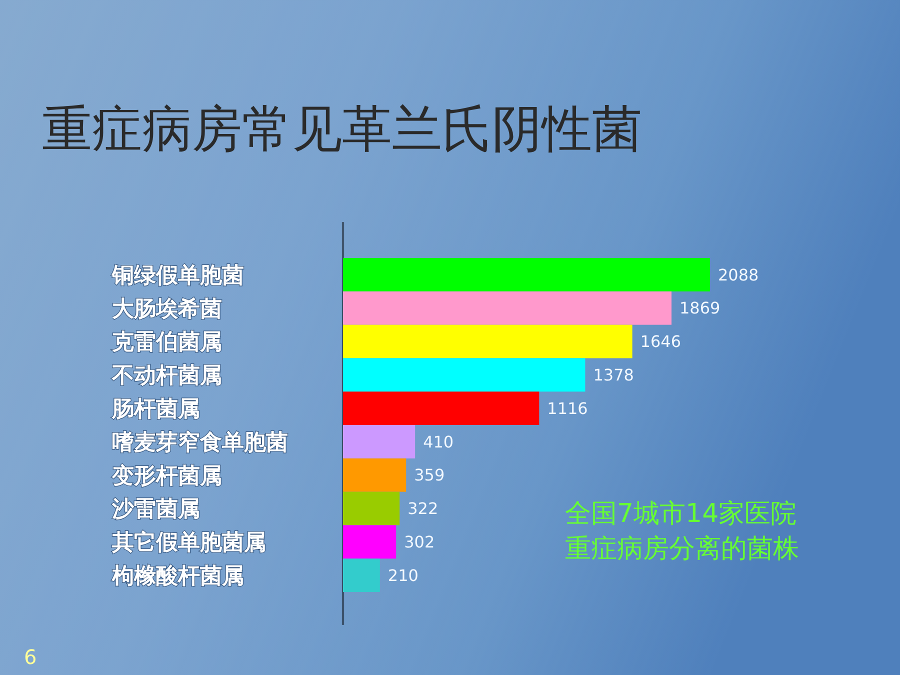  Describe the element at coordinates (738, 274) in the screenshot. I see `data-label: 2088` at that location.